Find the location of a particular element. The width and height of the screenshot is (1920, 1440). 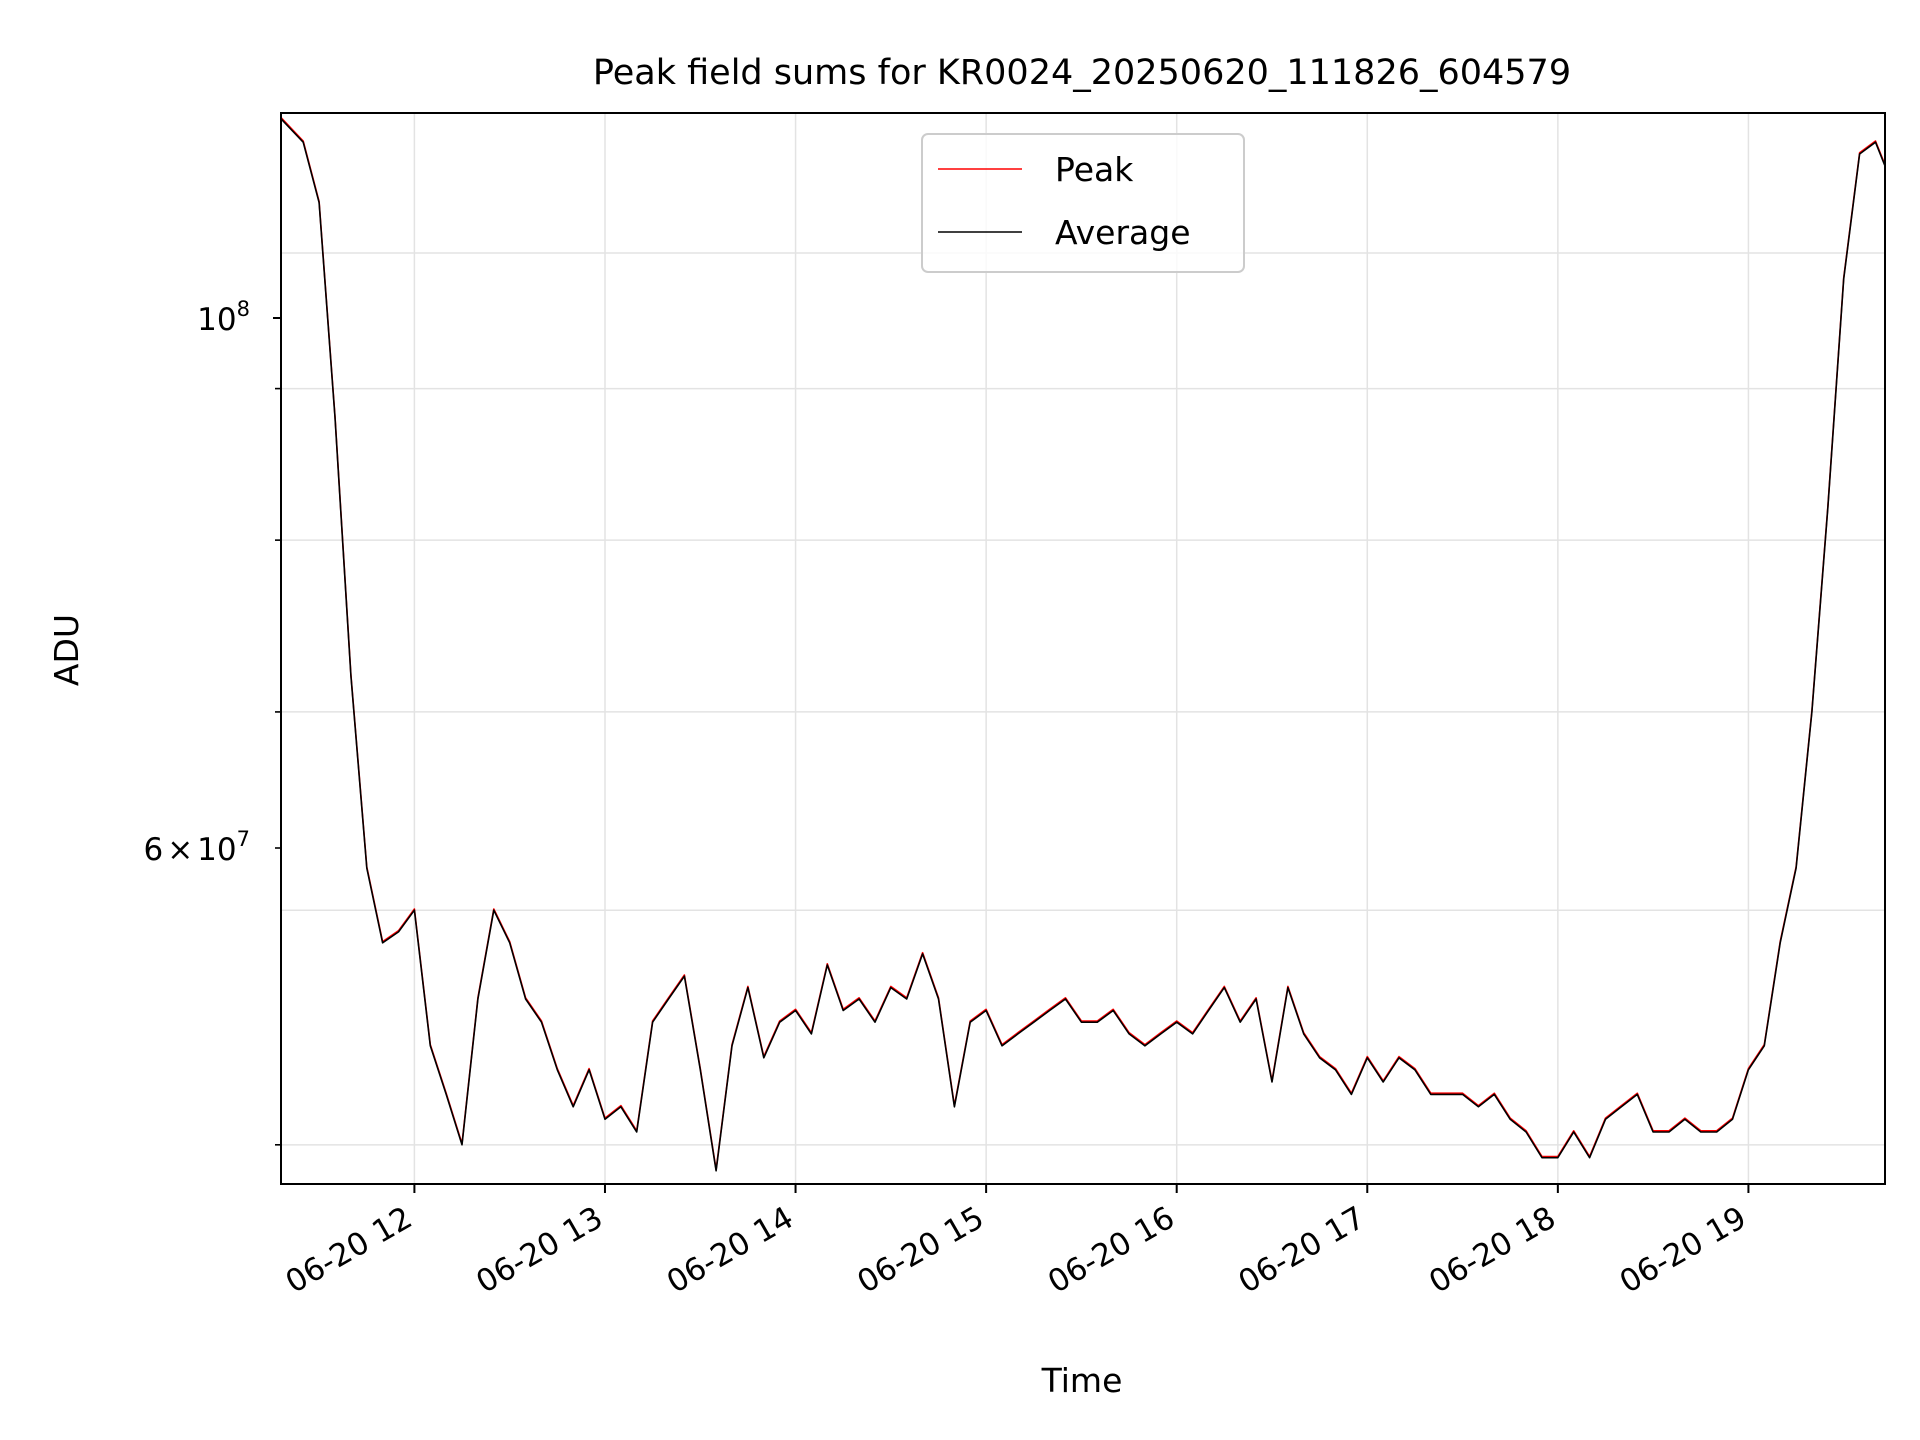

legend: Peak Average is located at coordinates (1083, 203).